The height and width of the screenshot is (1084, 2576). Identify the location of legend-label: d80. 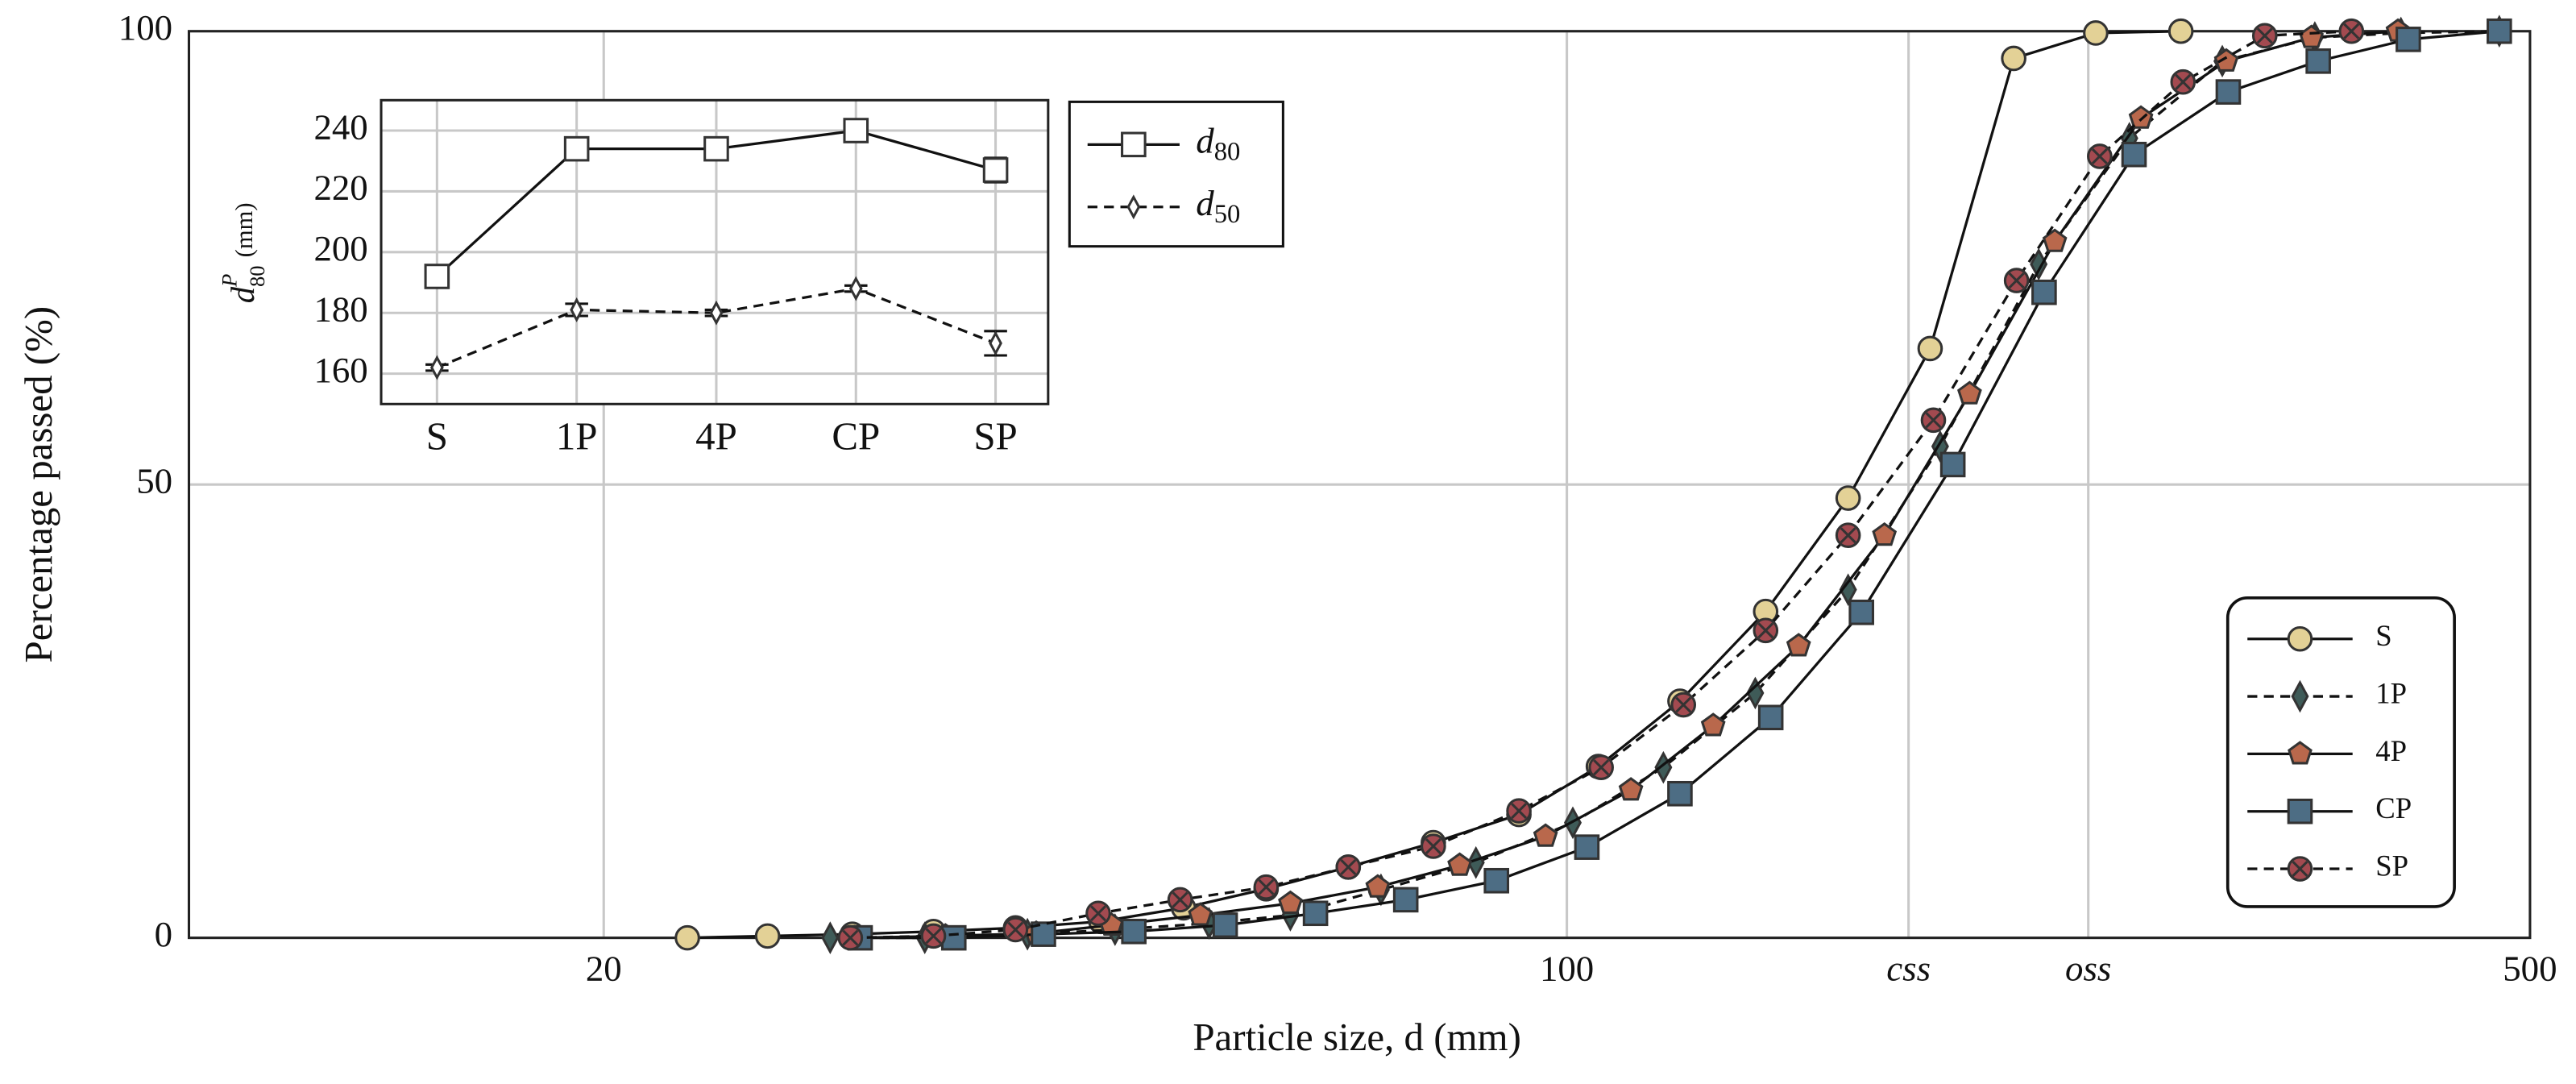
(1218, 144).